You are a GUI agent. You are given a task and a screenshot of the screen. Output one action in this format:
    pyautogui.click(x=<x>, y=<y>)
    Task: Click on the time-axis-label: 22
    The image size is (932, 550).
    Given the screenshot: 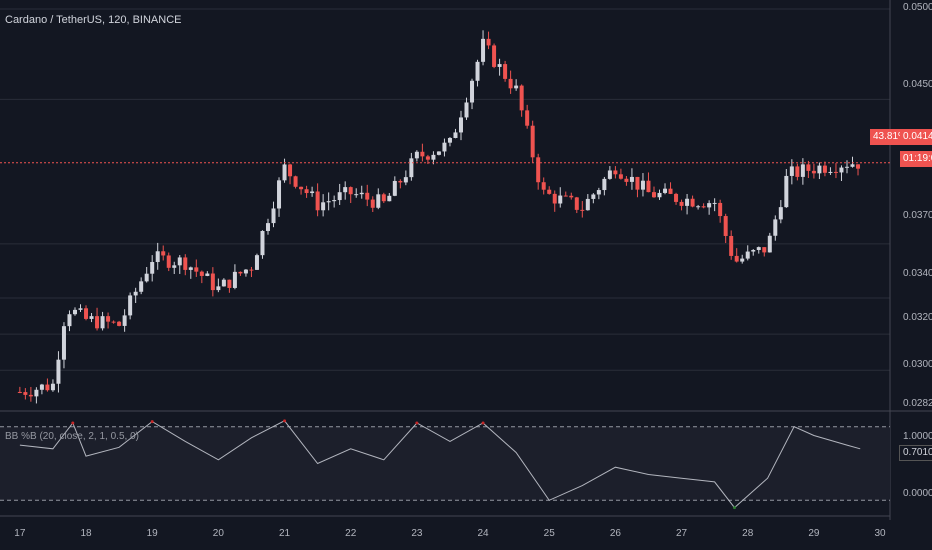 What is the action you would take?
    pyautogui.click(x=351, y=533)
    